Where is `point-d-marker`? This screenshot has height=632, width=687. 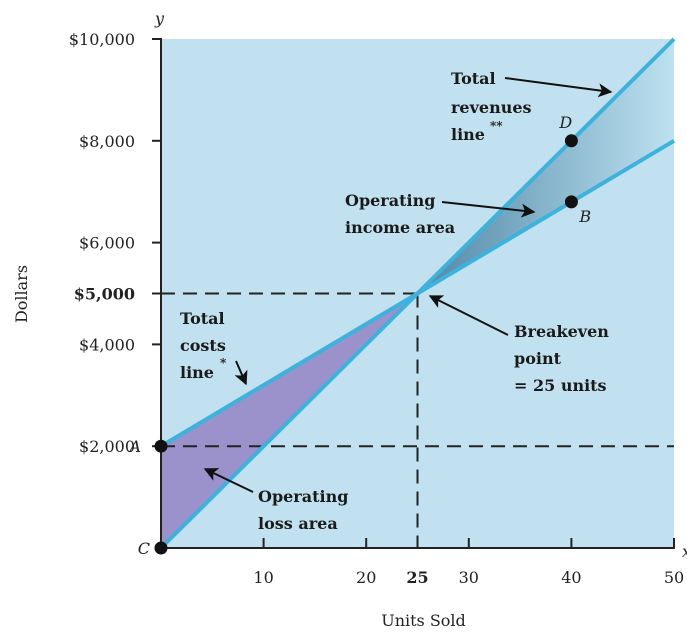
point-d-marker is located at coordinates (571, 141).